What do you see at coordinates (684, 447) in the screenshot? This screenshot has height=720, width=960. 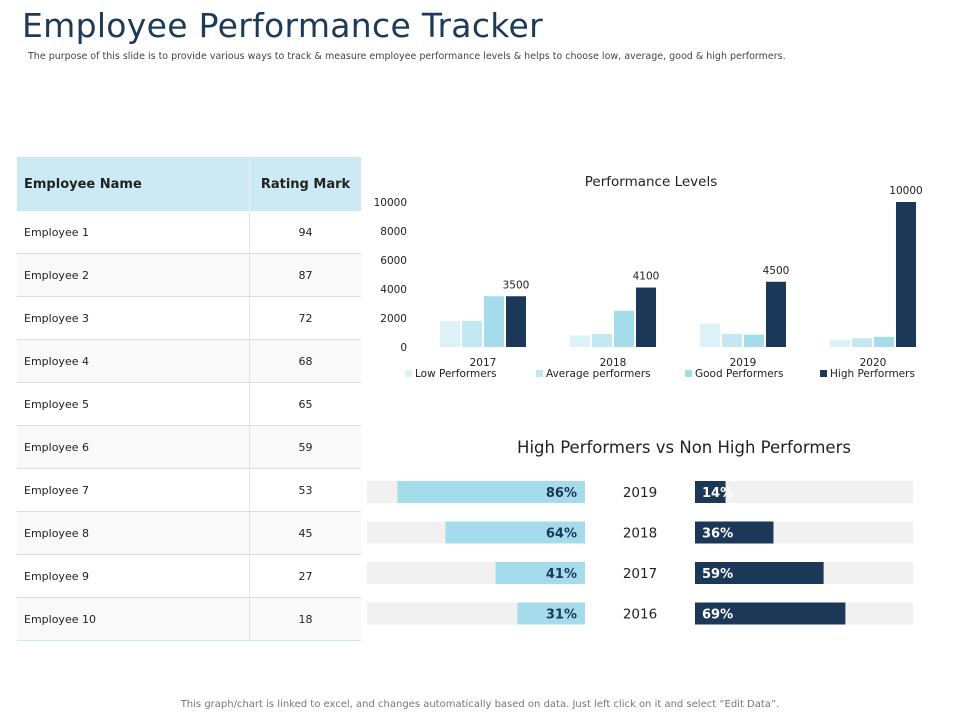 I see `high-performers-chart-title: High Performers vs Non High Performers` at bounding box center [684, 447].